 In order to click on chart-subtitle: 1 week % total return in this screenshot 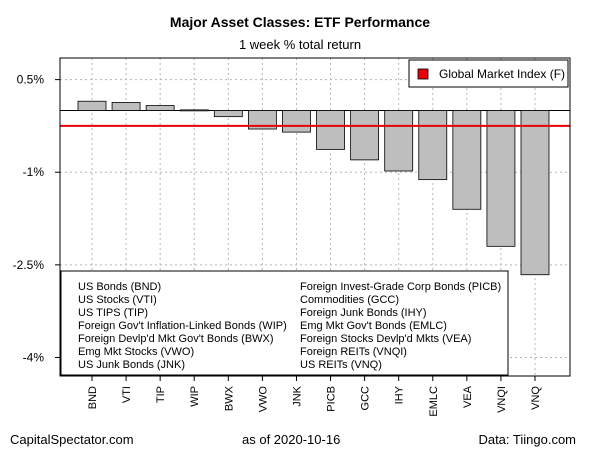, I will do `click(300, 44)`.